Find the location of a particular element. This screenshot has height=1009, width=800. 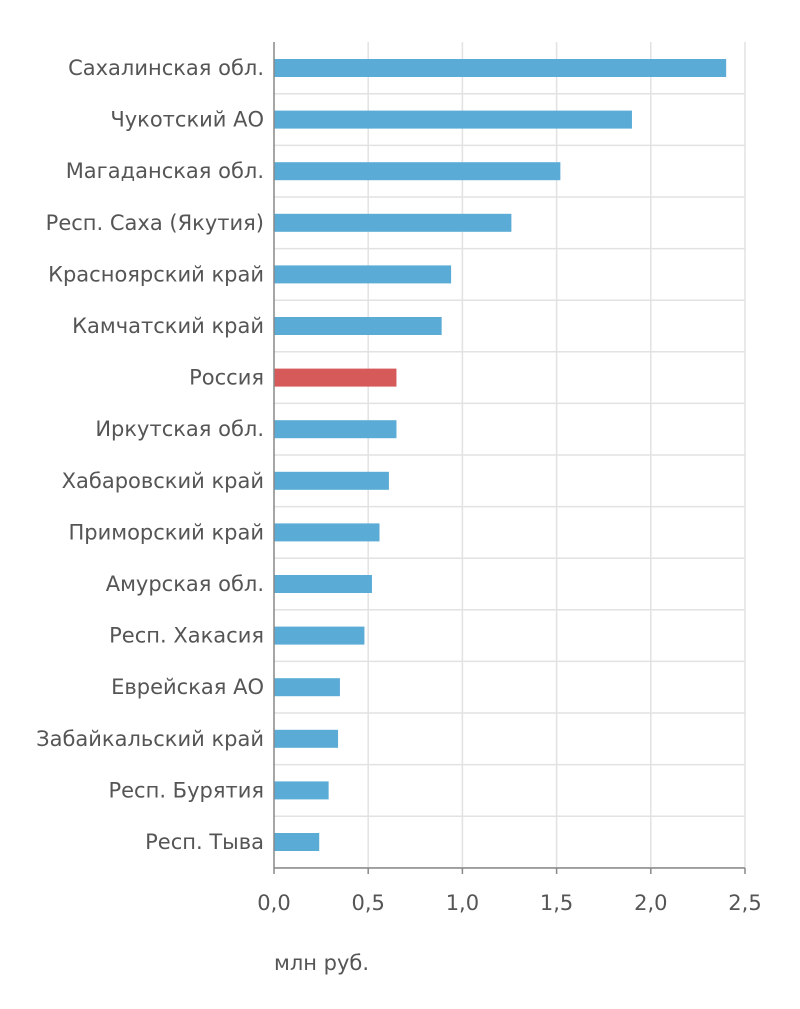

category-label: Амурская обл. is located at coordinates (185, 584).